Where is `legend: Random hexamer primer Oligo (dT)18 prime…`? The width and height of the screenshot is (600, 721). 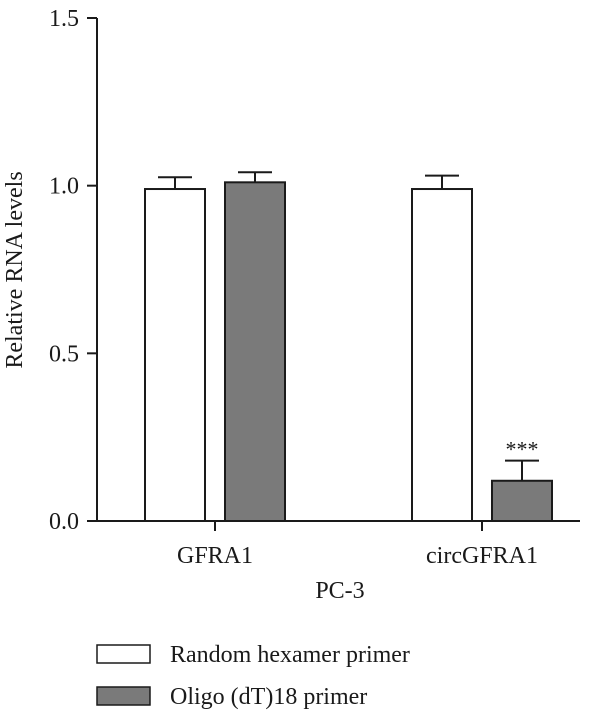 legend: Random hexamer primer Oligo (dT)18 prime… is located at coordinates (253, 676).